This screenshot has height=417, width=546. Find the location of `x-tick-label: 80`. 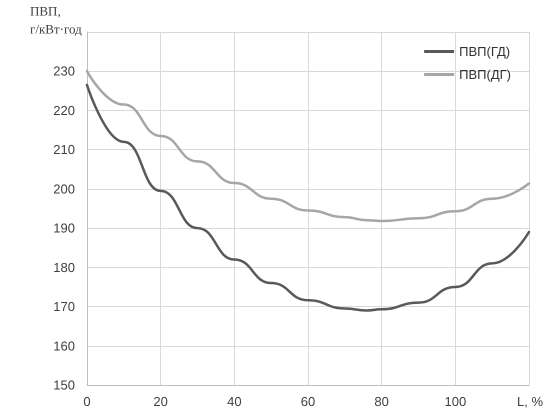

x-tick-label: 80 is located at coordinates (381, 401).